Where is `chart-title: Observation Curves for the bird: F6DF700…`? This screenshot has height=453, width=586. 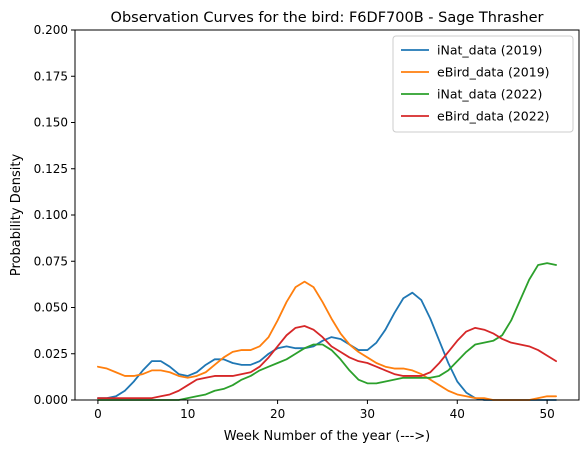 chart-title: Observation Curves for the bird: F6DF700… is located at coordinates (327, 18).